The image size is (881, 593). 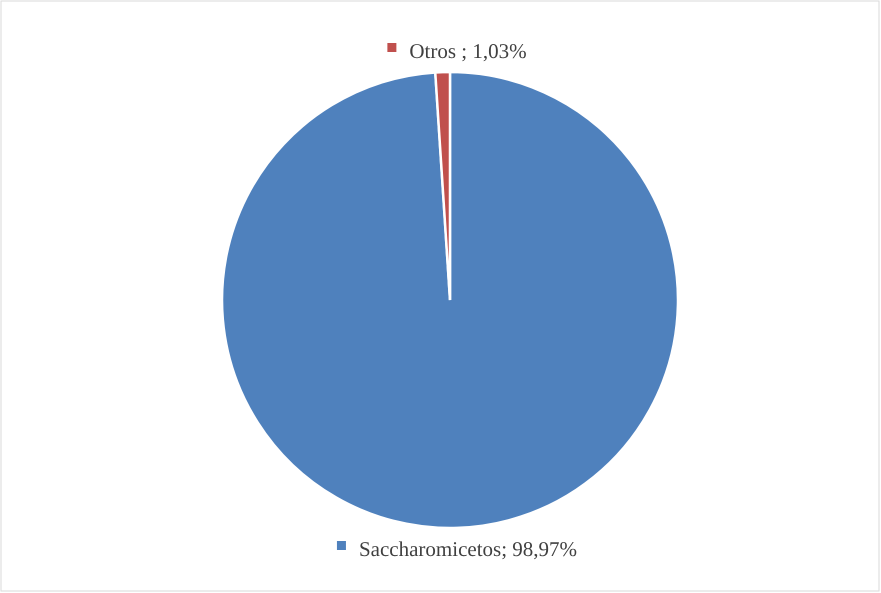 I want to click on legend-label: Otros, so click(x=432, y=51).